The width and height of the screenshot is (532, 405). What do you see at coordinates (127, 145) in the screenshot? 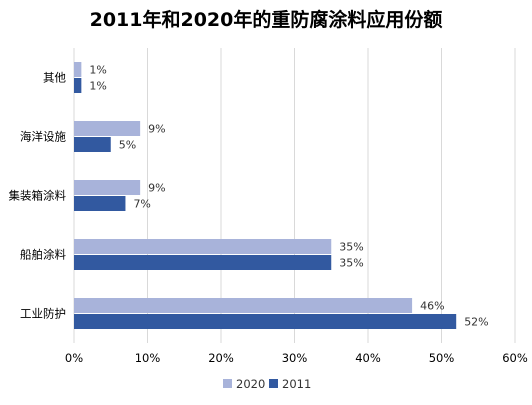
I see `data-label: 5%` at bounding box center [127, 145].